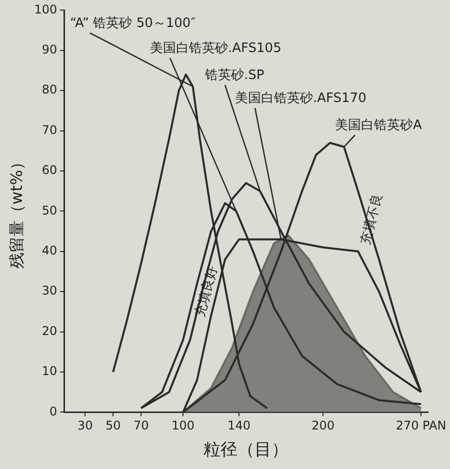  I want to click on y-axis-title: 残留量（wt%）, so click(16, 211).